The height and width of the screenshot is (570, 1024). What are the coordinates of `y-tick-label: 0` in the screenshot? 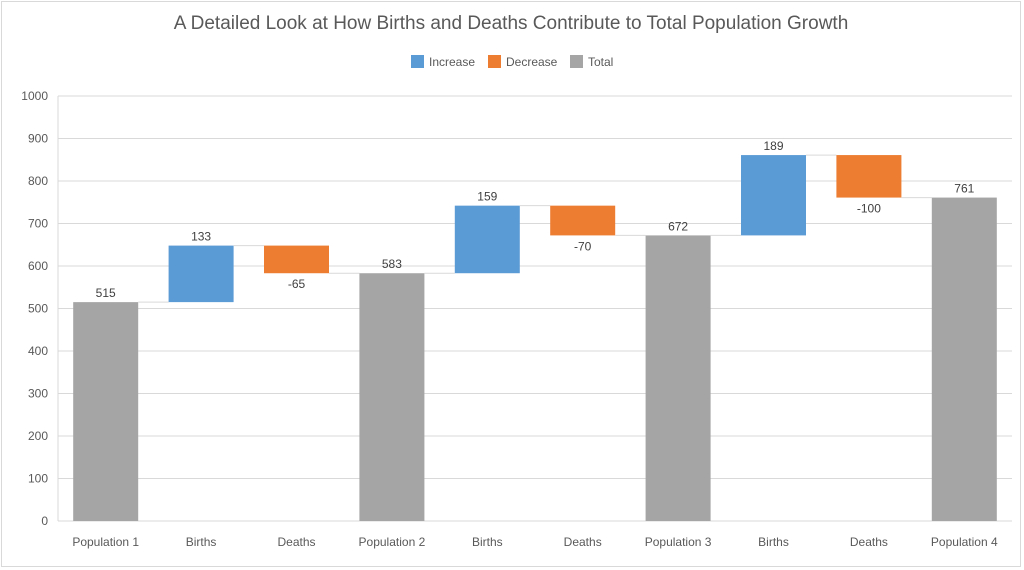 It's located at (44, 521).